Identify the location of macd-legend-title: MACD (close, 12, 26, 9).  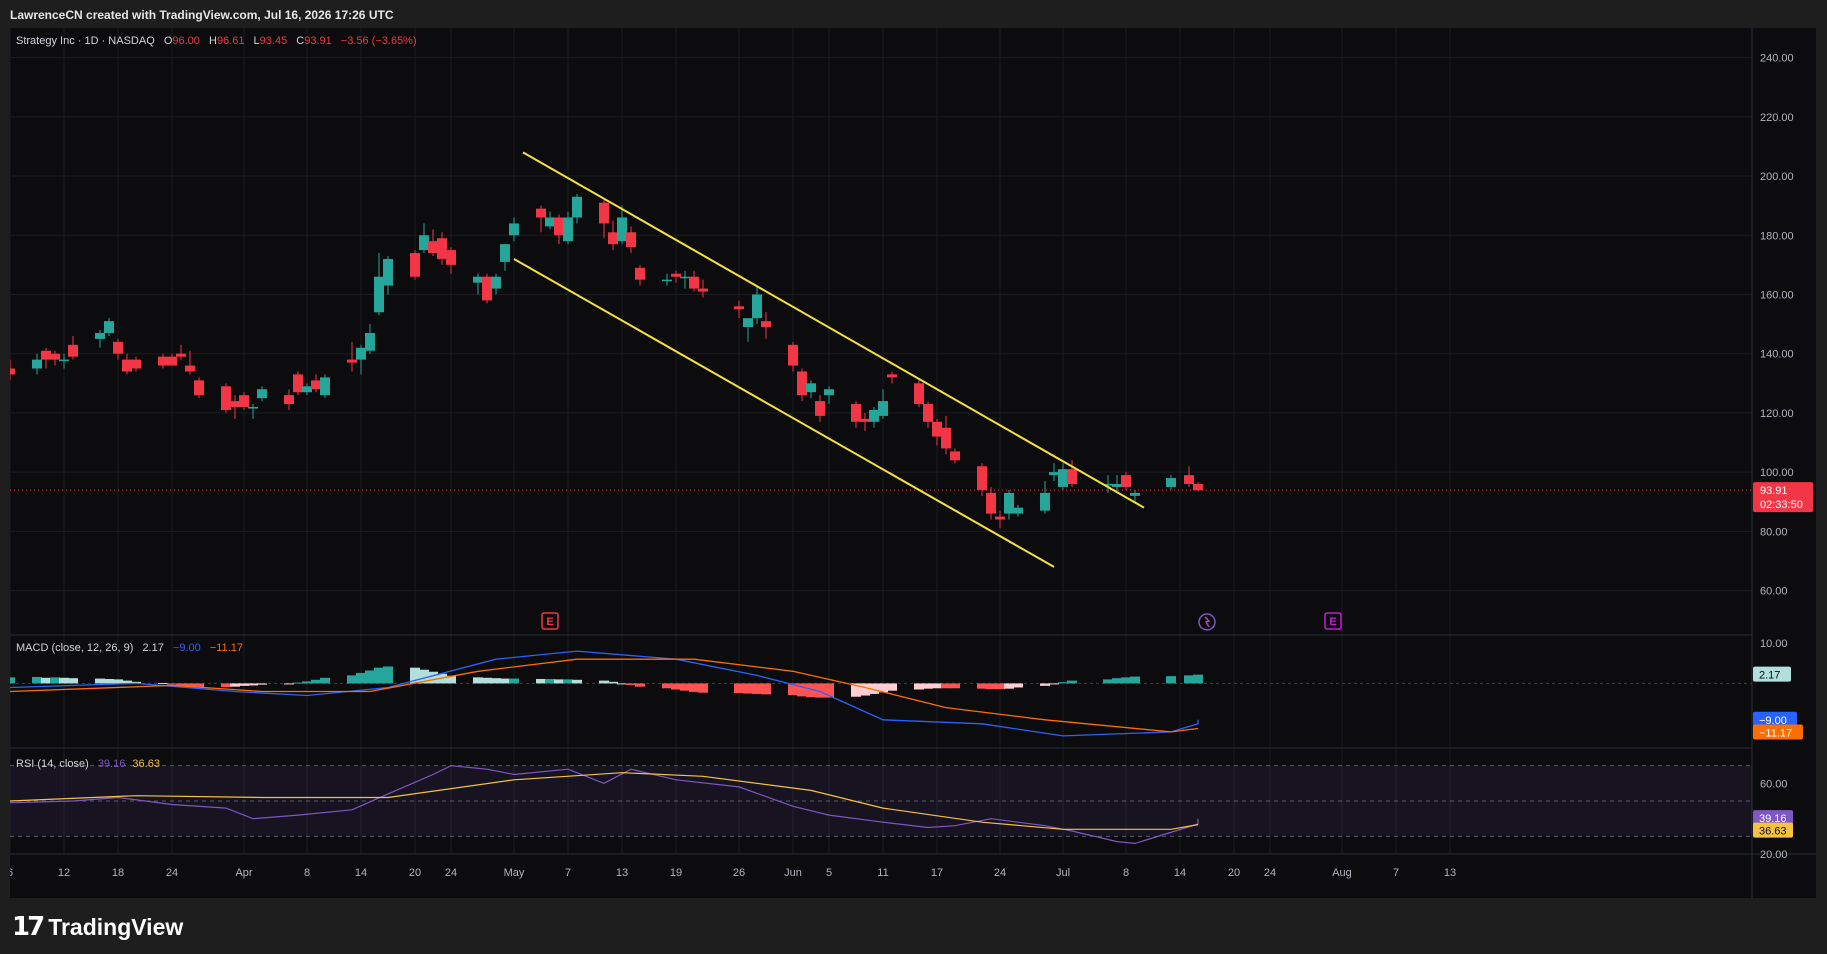
(74, 648).